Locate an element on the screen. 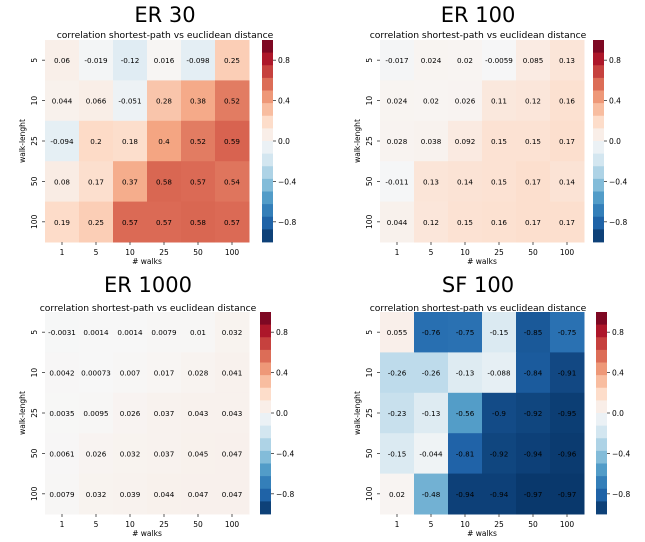 The width and height of the screenshot is (645, 542). cell-label: -0.26 is located at coordinates (431, 373).